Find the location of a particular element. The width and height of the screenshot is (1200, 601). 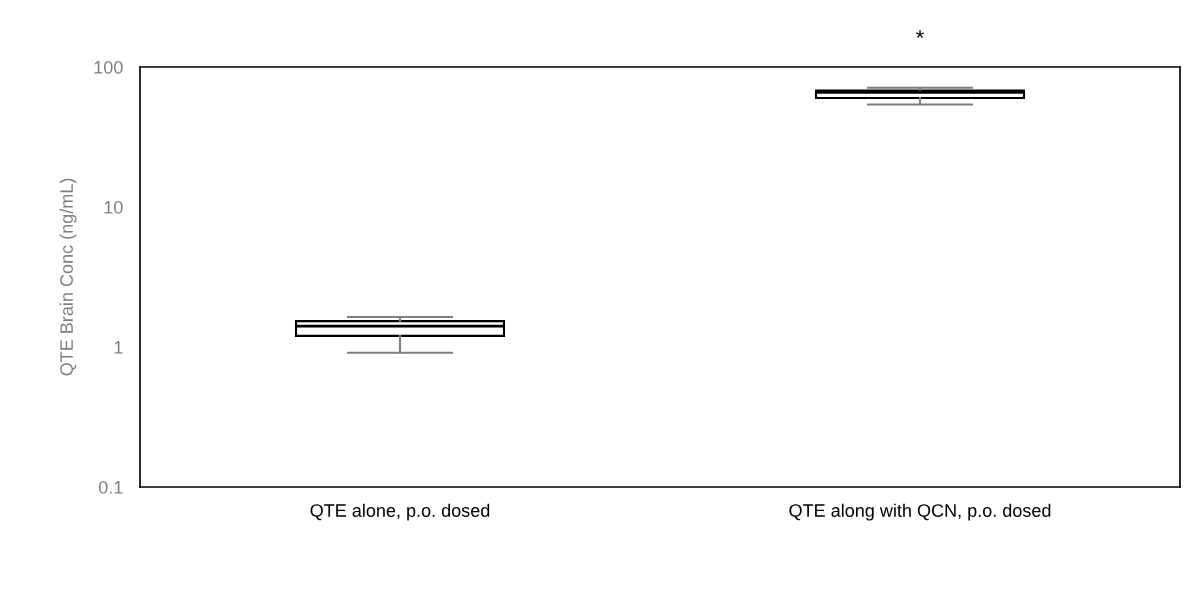

x-tick-label: QTE alone, p.o. dosed is located at coordinates (400, 512).